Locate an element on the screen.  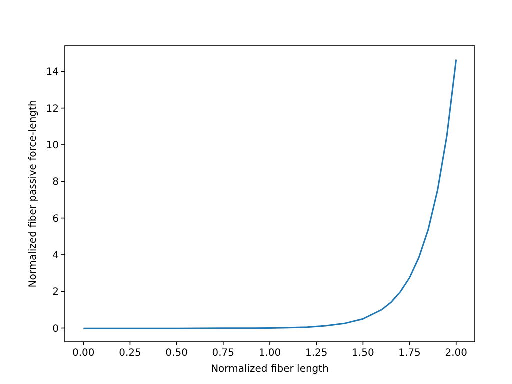
x-tick-label: 0.75 is located at coordinates (223, 353).